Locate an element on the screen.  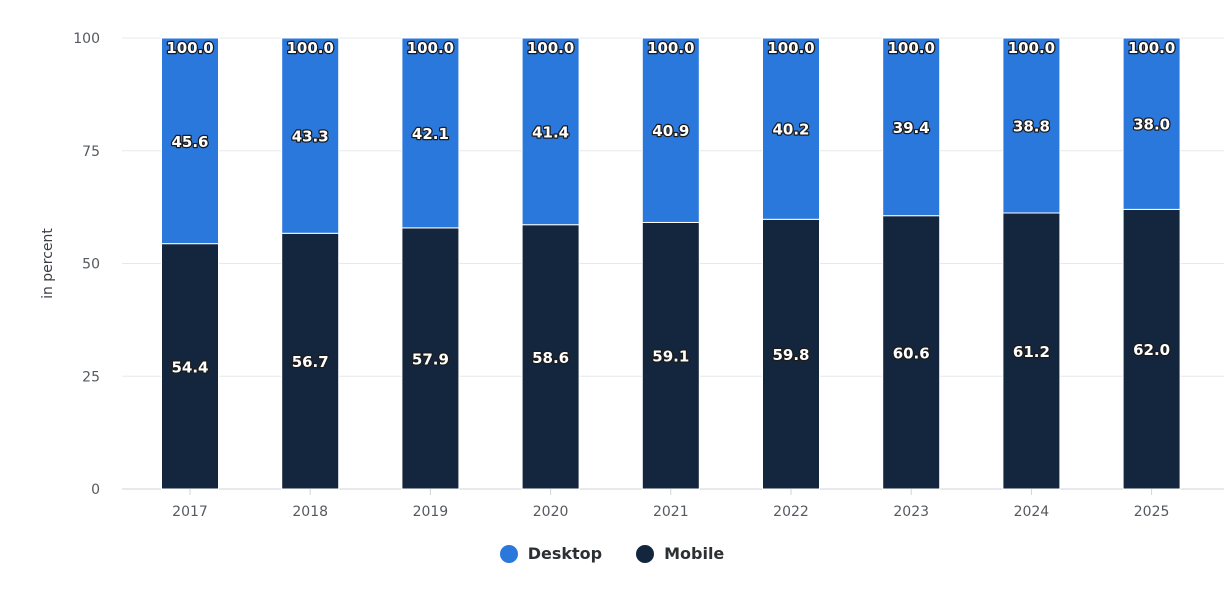
data-label-total-2025: 100.0 is located at coordinates (1151, 48).